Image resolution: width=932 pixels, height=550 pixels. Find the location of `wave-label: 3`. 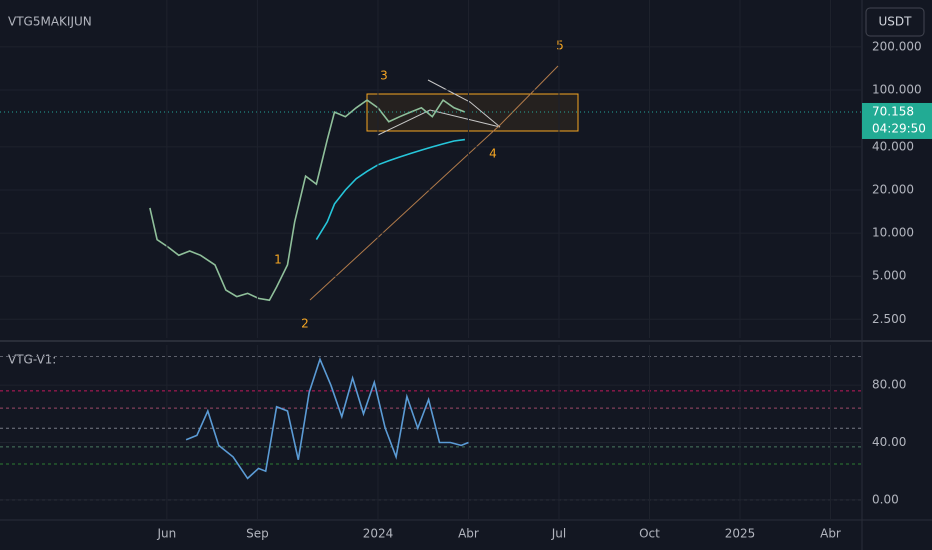

wave-label: 3 is located at coordinates (384, 76).